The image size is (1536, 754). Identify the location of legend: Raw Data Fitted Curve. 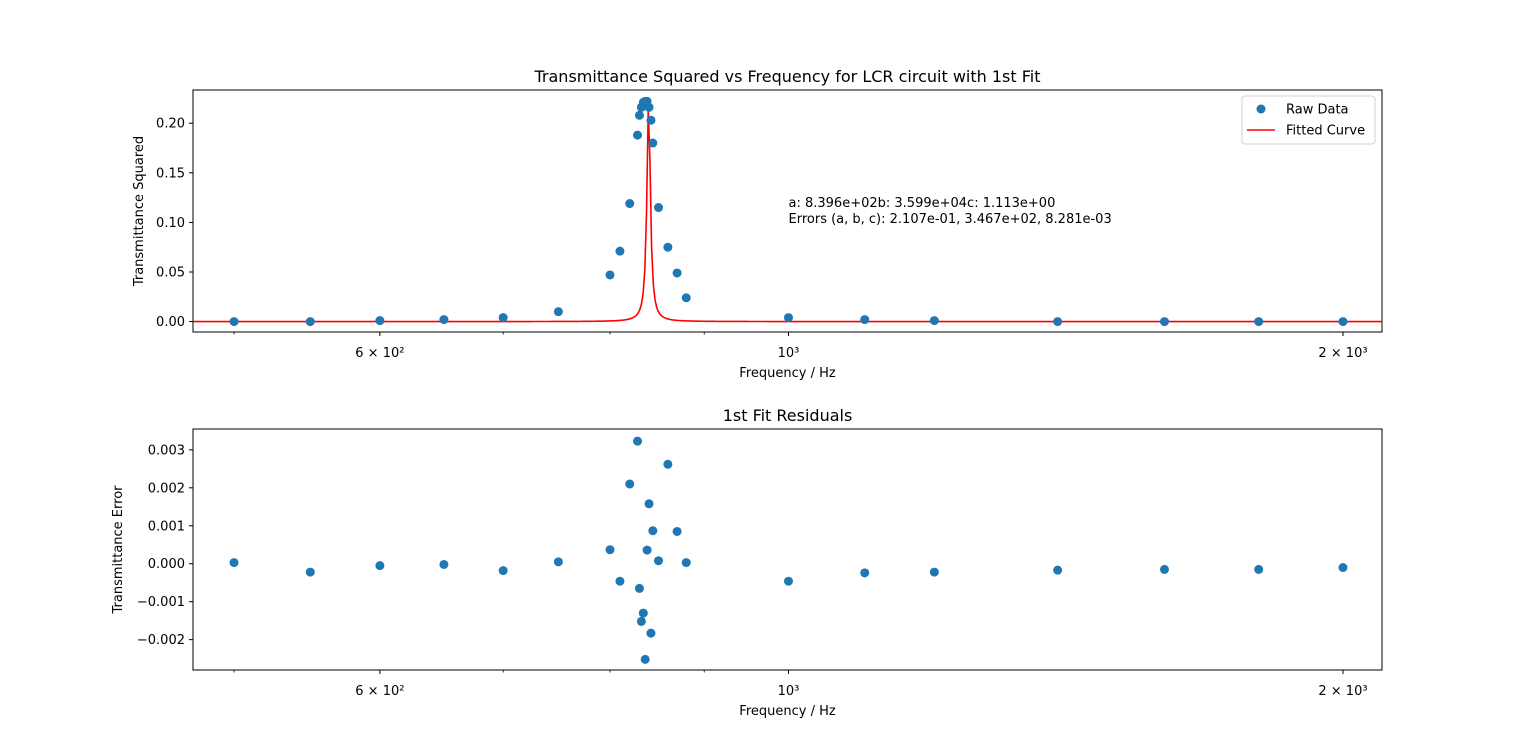
(1308, 120).